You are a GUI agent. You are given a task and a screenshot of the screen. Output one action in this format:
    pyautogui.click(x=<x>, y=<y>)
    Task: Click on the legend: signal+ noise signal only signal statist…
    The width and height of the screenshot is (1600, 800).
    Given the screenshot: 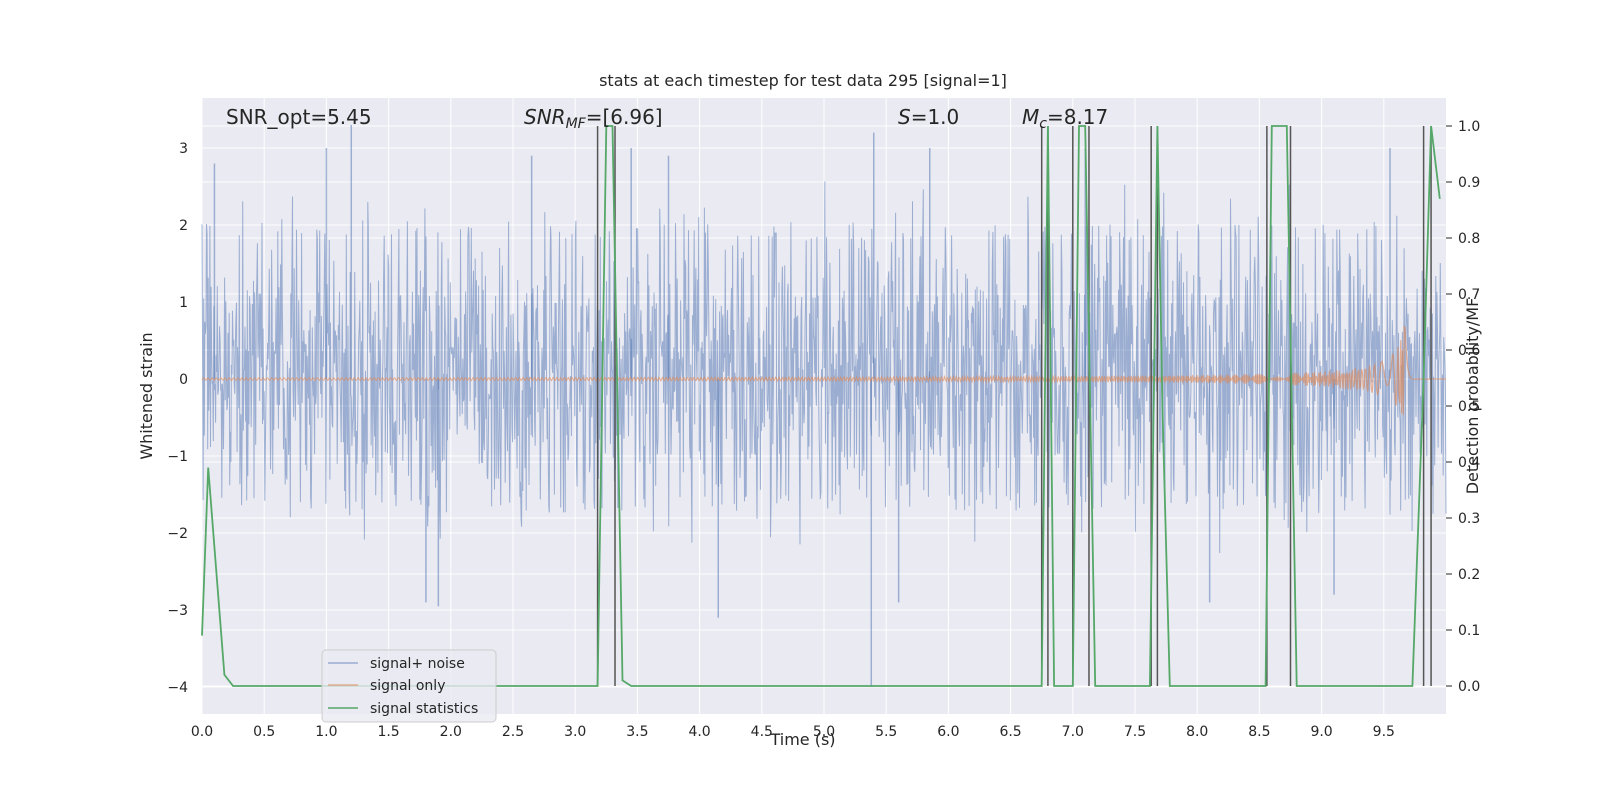 What is the action you would take?
    pyautogui.click(x=409, y=686)
    